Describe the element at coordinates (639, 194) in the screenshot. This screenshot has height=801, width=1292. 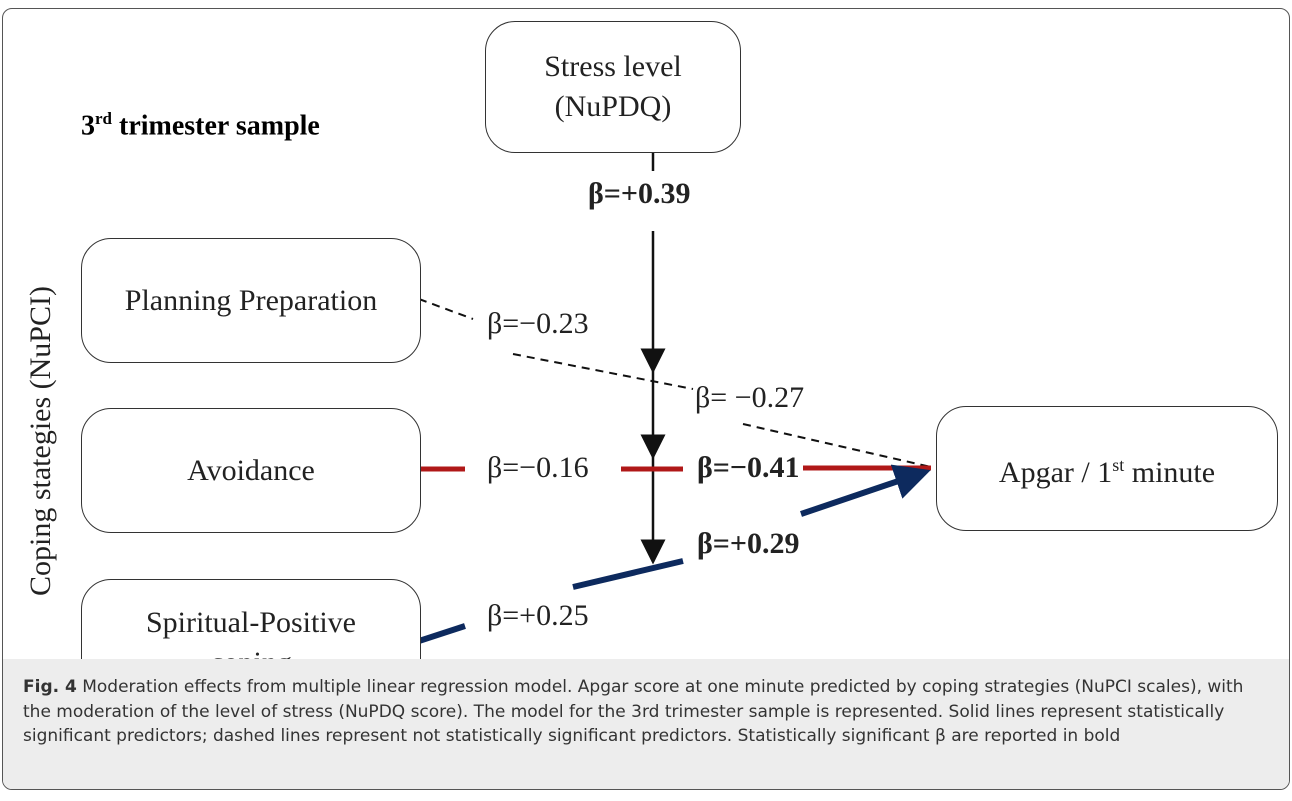
I see `coefficient: β=+0.39` at that location.